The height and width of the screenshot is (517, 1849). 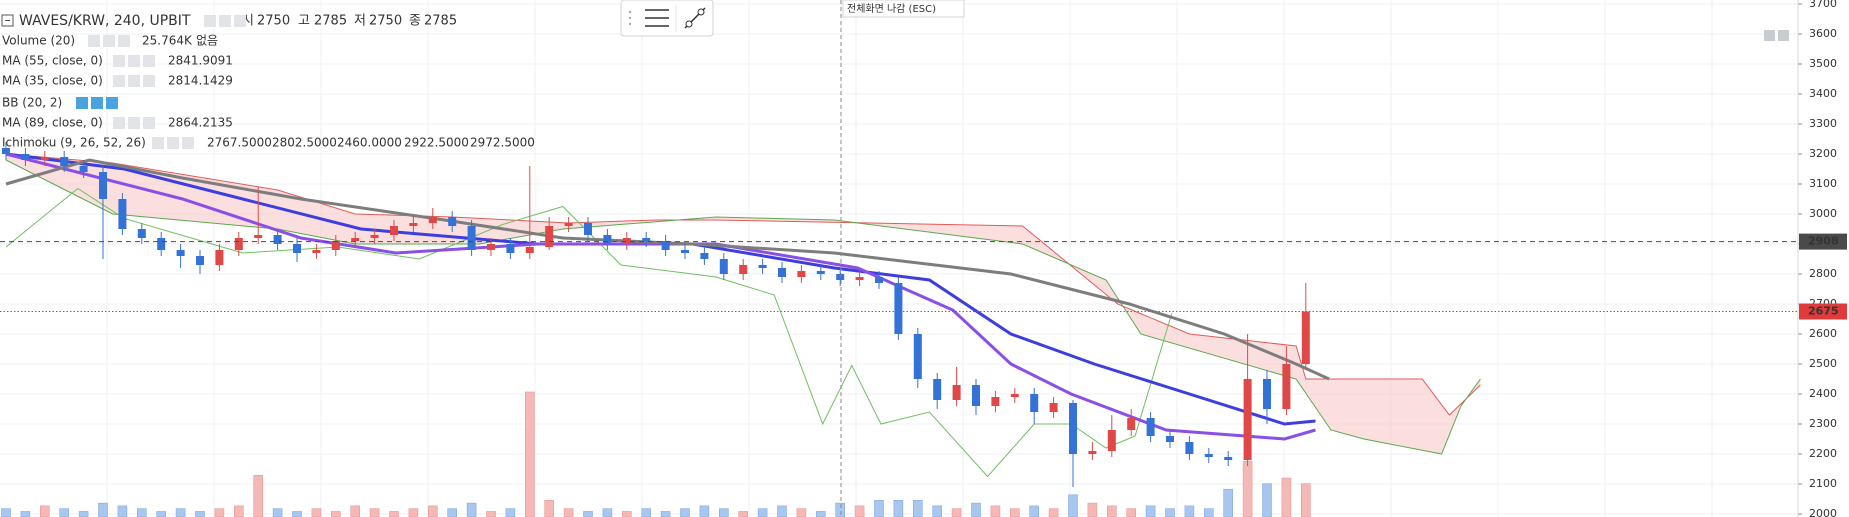 What do you see at coordinates (1823, 453) in the screenshot?
I see `y-tick-label: 2200` at bounding box center [1823, 453].